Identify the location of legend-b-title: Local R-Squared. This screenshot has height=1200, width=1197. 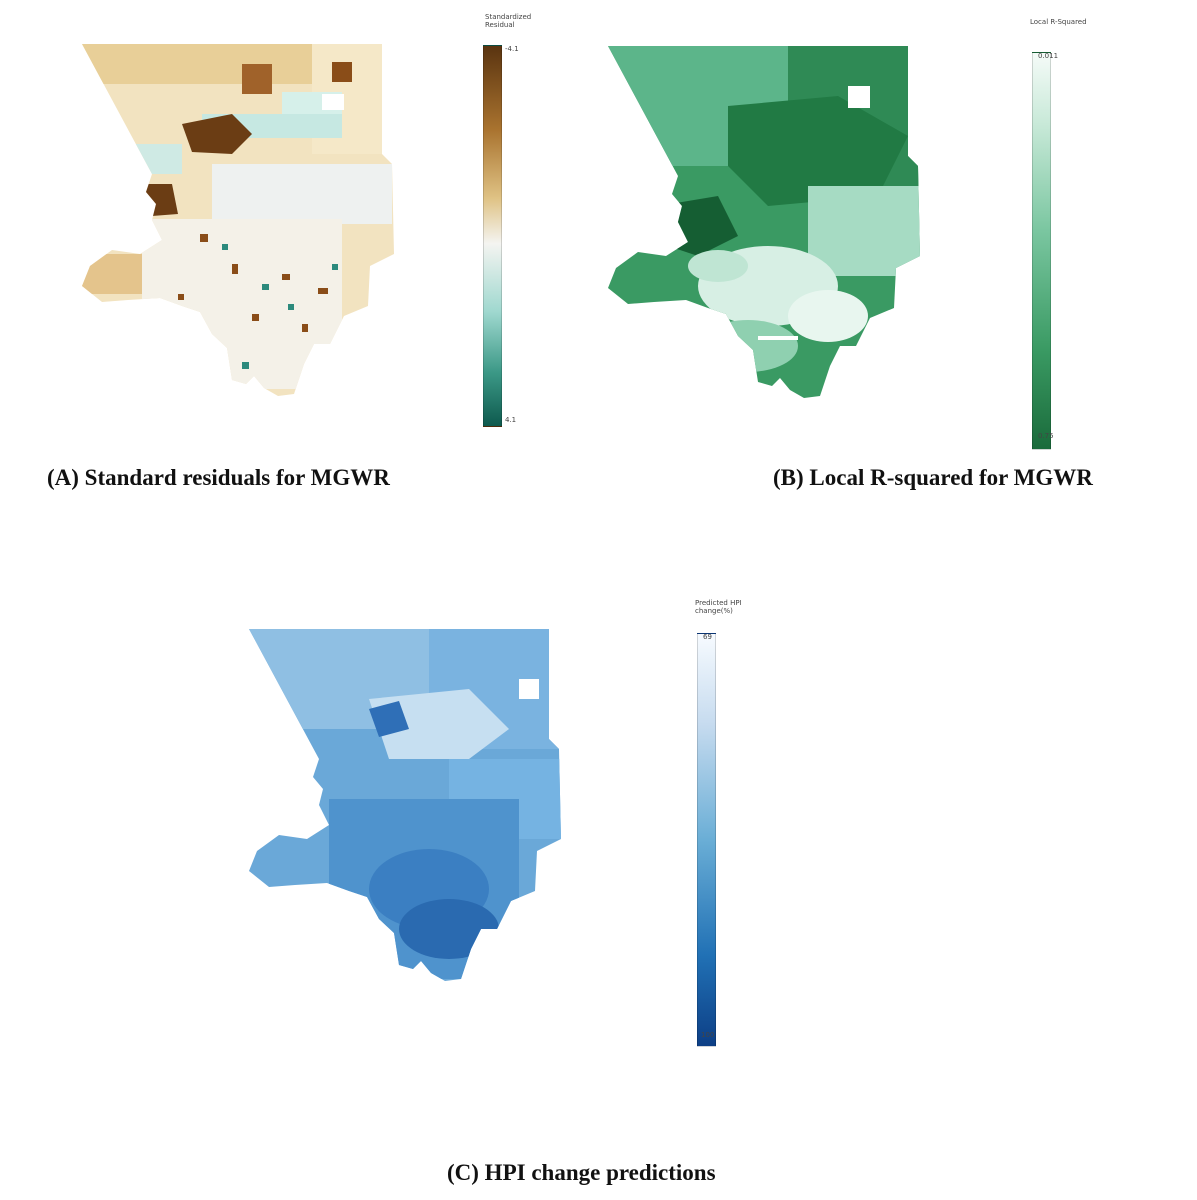
(1058, 22).